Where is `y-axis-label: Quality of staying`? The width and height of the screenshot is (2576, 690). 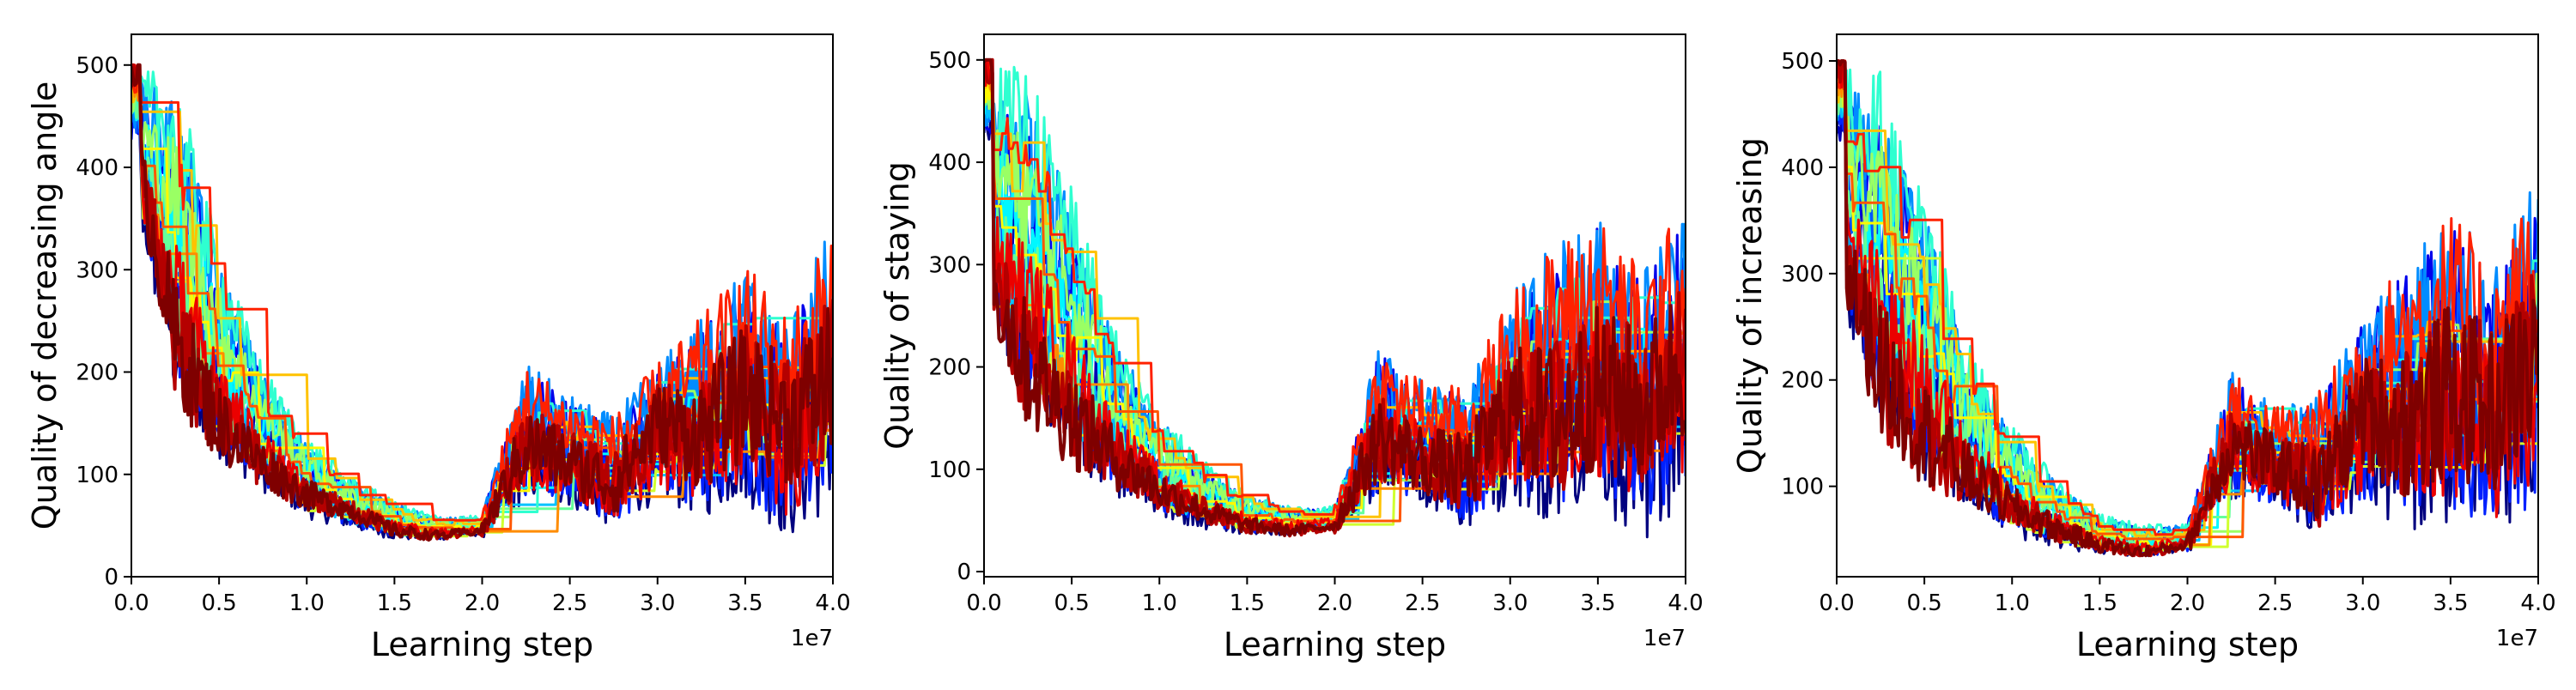
y-axis-label: Quality of staying is located at coordinates (897, 305).